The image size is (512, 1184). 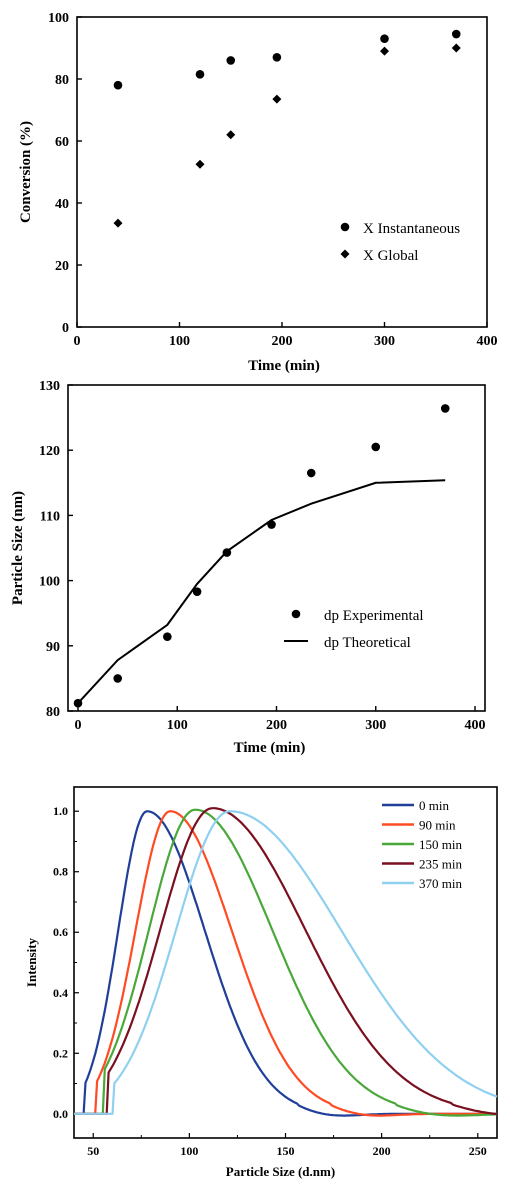 What do you see at coordinates (60, 1114) in the screenshot?
I see `y-tick-label: 0.0` at bounding box center [60, 1114].